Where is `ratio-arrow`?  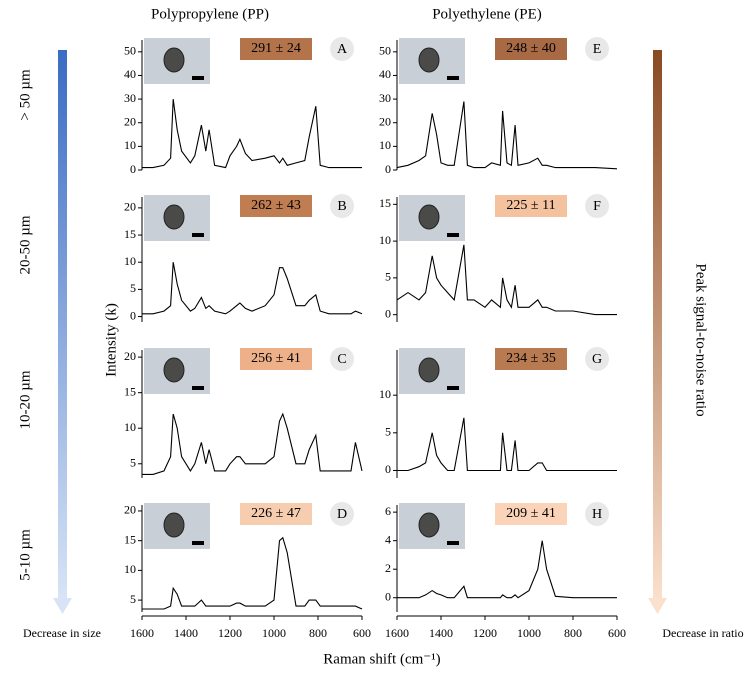
ratio-arrow is located at coordinates (657, 325).